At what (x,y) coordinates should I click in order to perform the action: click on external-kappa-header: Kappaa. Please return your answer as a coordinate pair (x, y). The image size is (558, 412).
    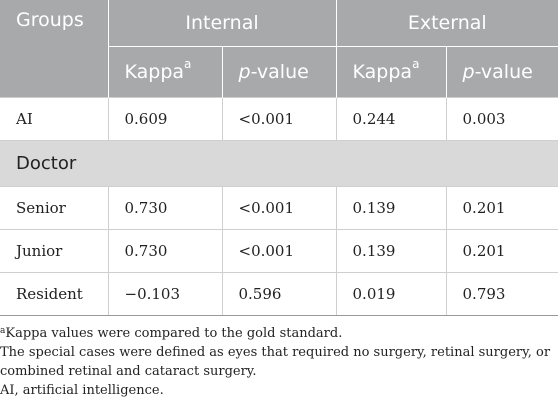
    Looking at the image, I should click on (391, 72).